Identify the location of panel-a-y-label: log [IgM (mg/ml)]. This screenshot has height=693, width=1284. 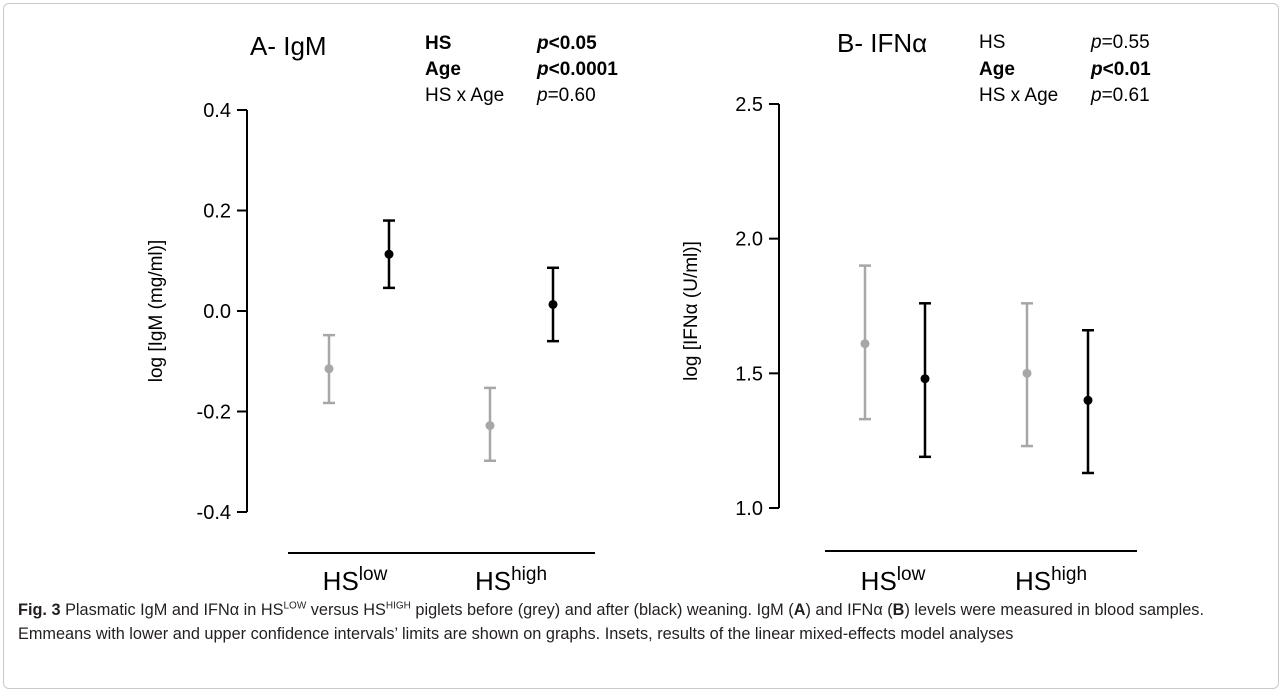
(156, 311).